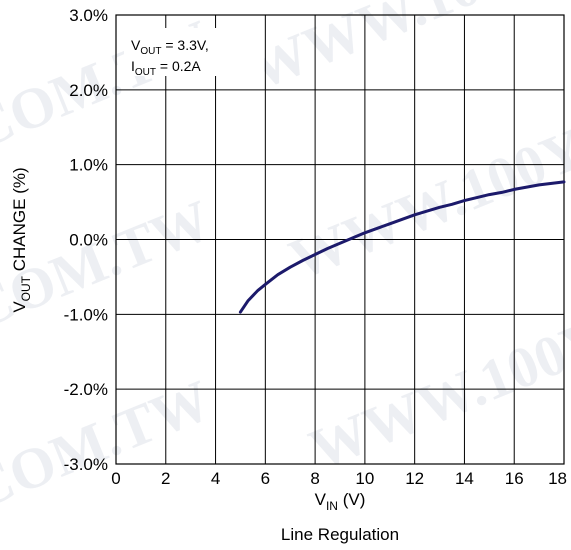 Image resolution: width=571 pixels, height=550 pixels. Describe the element at coordinates (86, 389) in the screenshot. I see `y-tick-label: -2.0%` at that location.